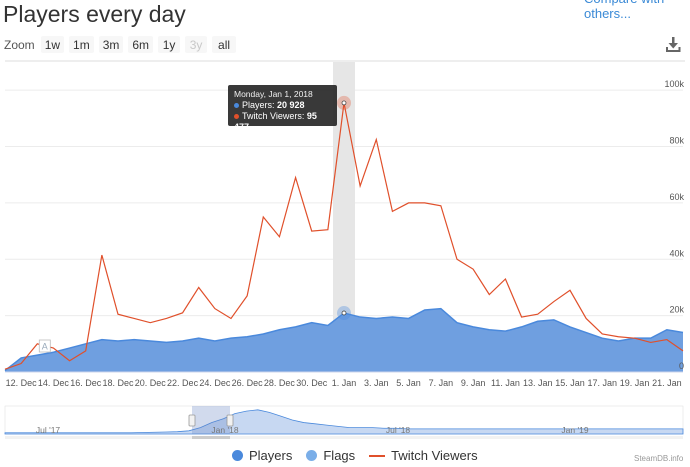  Describe the element at coordinates (236, 106) in the screenshot. I see `players-dot-icon` at that location.